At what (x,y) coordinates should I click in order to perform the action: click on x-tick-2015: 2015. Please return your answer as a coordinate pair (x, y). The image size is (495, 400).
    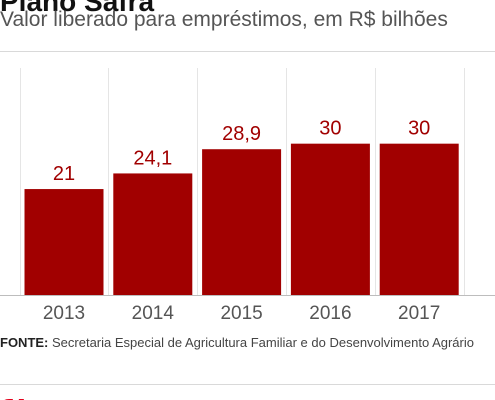
    Looking at the image, I should click on (241, 313).